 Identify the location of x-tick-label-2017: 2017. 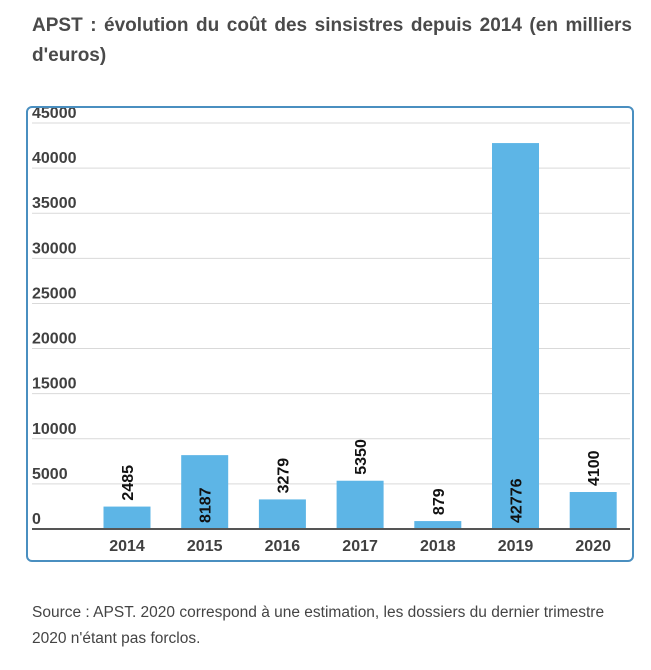
(360, 546).